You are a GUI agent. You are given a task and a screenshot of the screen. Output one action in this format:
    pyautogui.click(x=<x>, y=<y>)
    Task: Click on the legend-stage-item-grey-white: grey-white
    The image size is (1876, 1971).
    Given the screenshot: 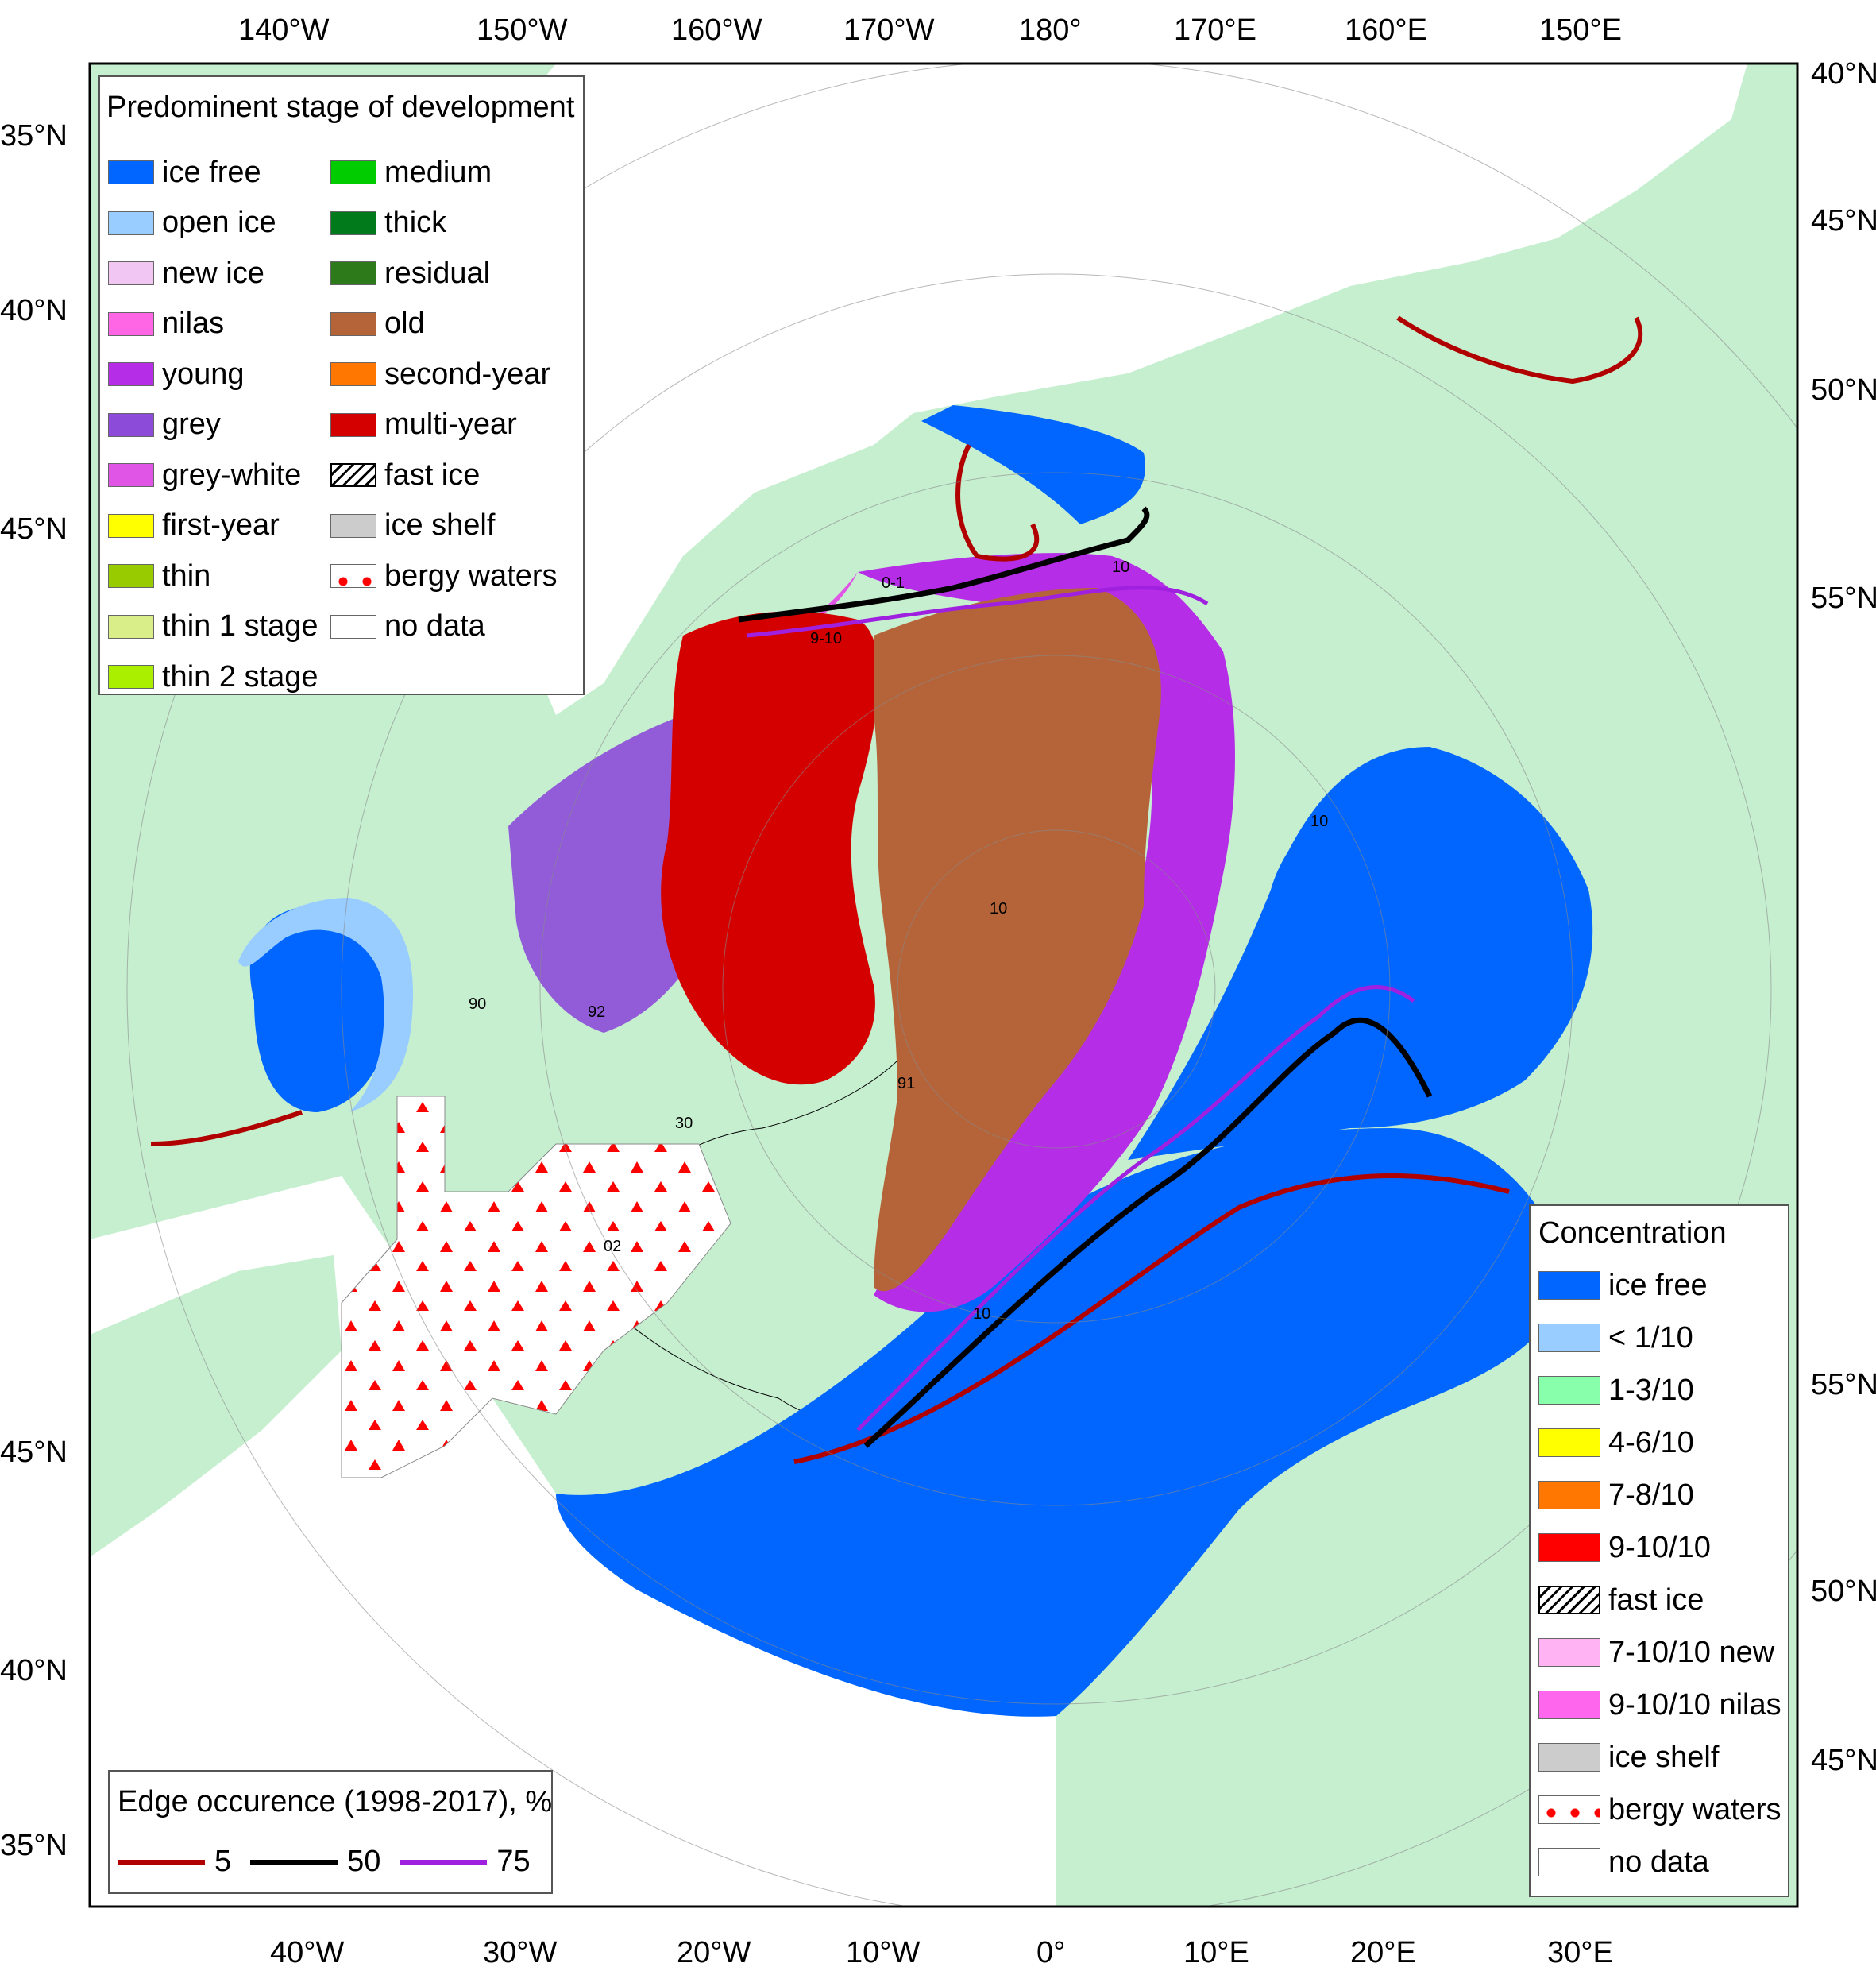 What is the action you would take?
    pyautogui.click(x=204, y=475)
    